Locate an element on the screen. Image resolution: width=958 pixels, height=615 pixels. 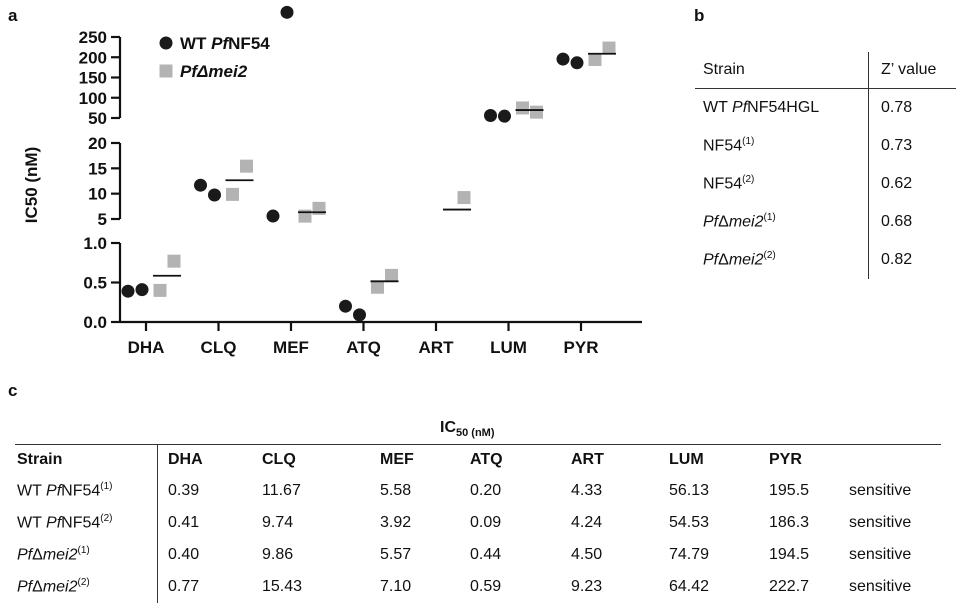
z-value-cell: 0.62 is located at coordinates (912, 184).